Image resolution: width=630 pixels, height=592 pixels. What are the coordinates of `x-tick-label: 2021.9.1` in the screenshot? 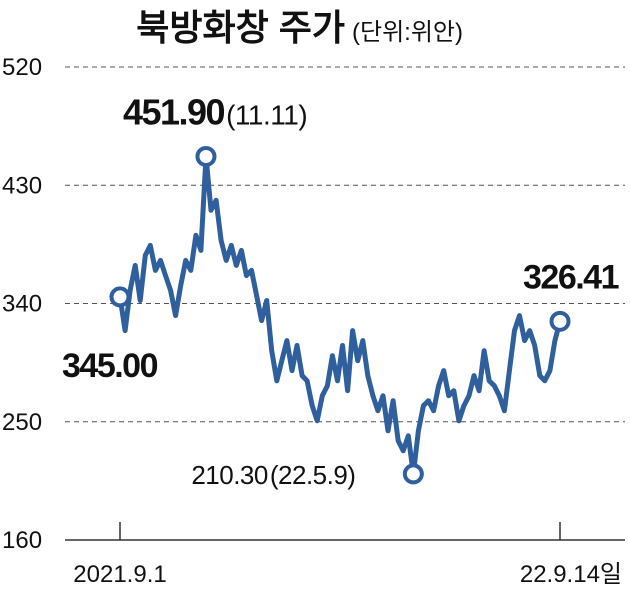 It's located at (119, 574).